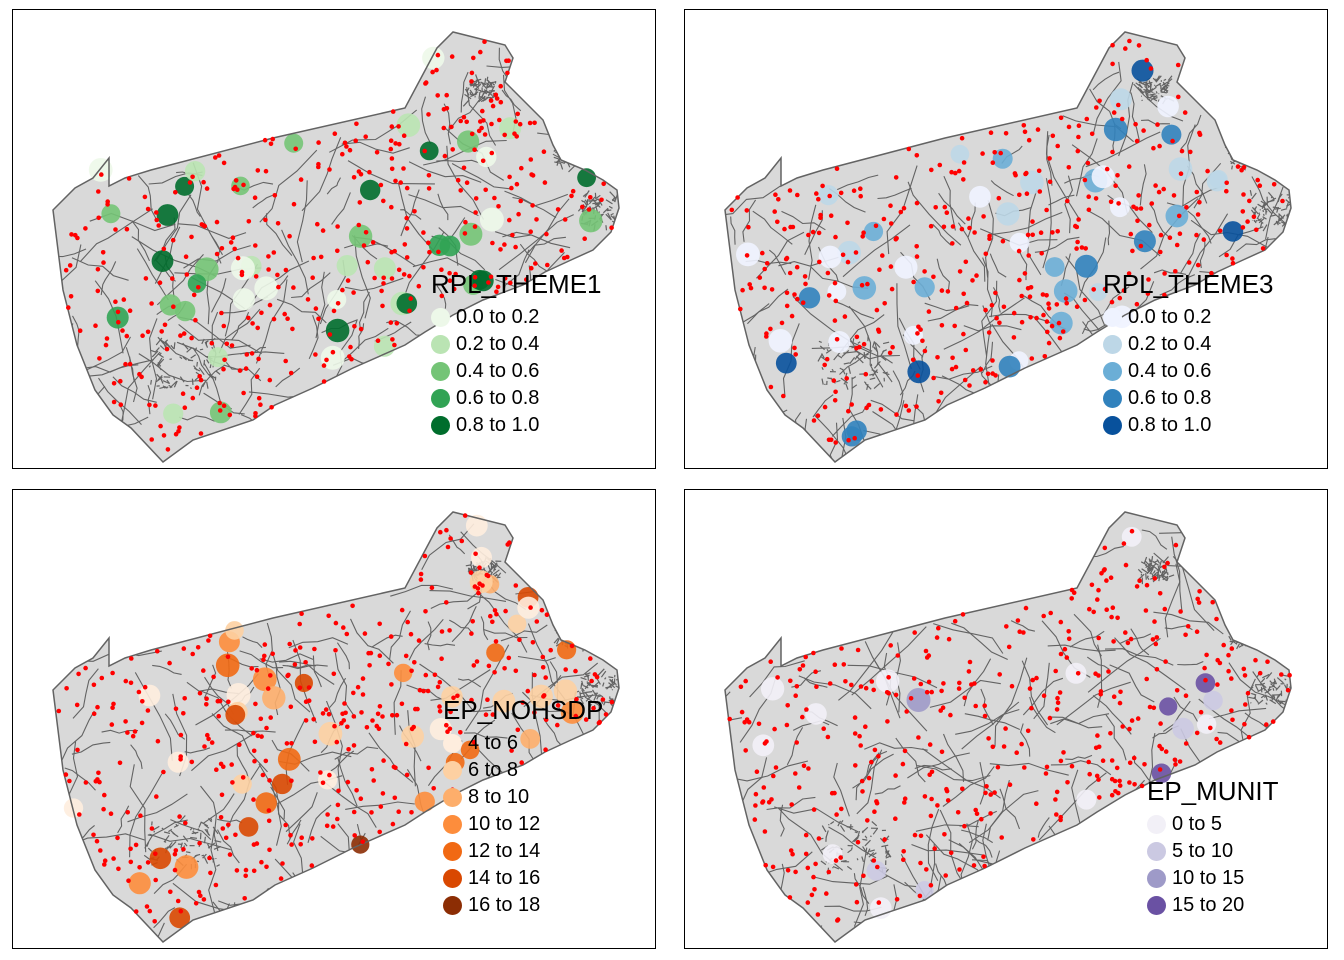 Image resolution: width=1344 pixels, height=960 pixels. What do you see at coordinates (504, 905) in the screenshot?
I see `legend-label: 16 to 18` at bounding box center [504, 905].